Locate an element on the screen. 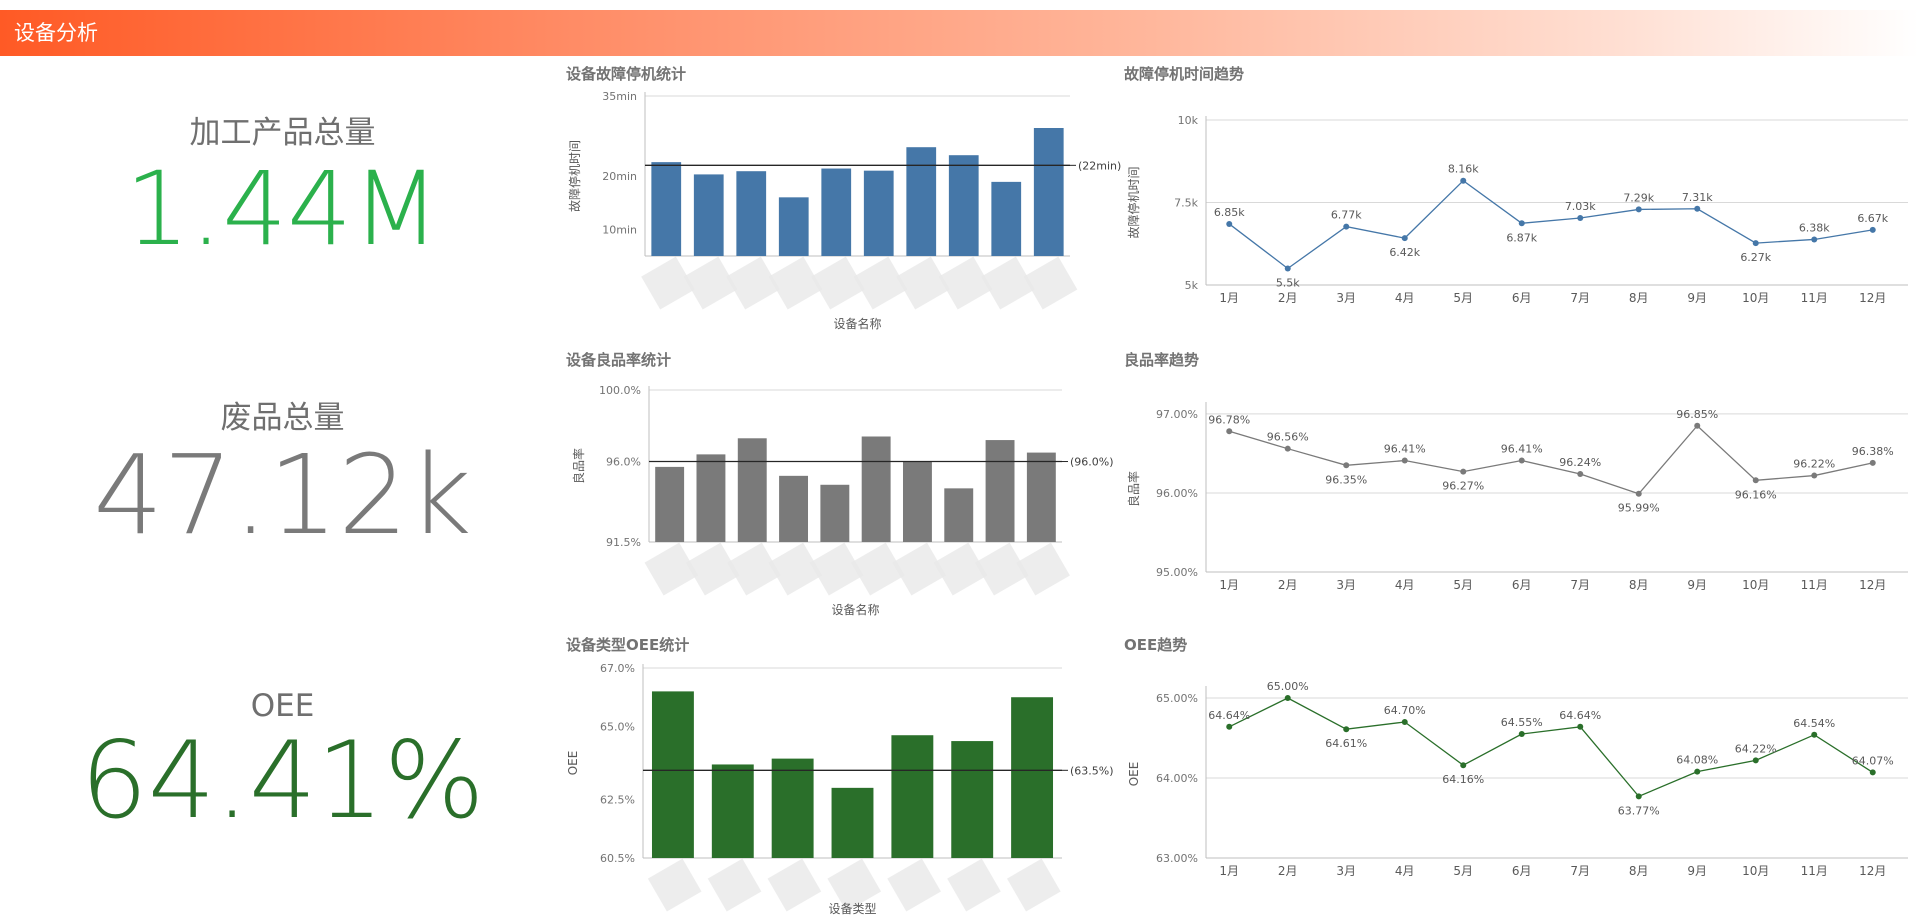  data-label: 96.24% is located at coordinates (1580, 462).